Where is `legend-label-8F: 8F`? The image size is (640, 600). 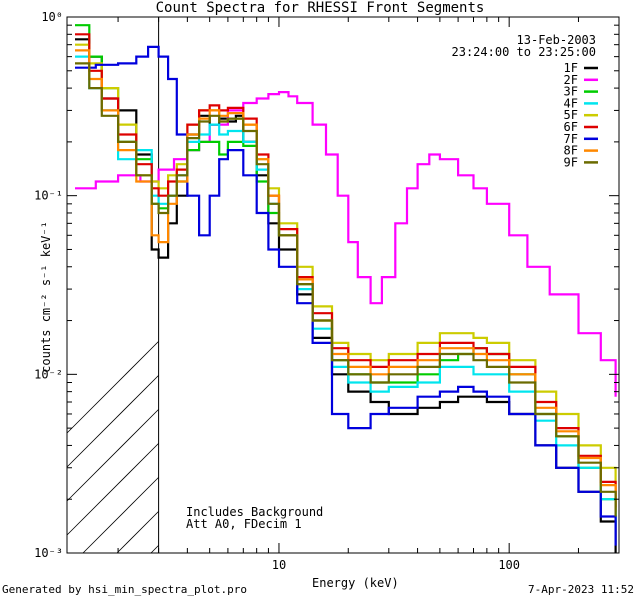 legend-label-8F: 8F is located at coordinates (571, 151).